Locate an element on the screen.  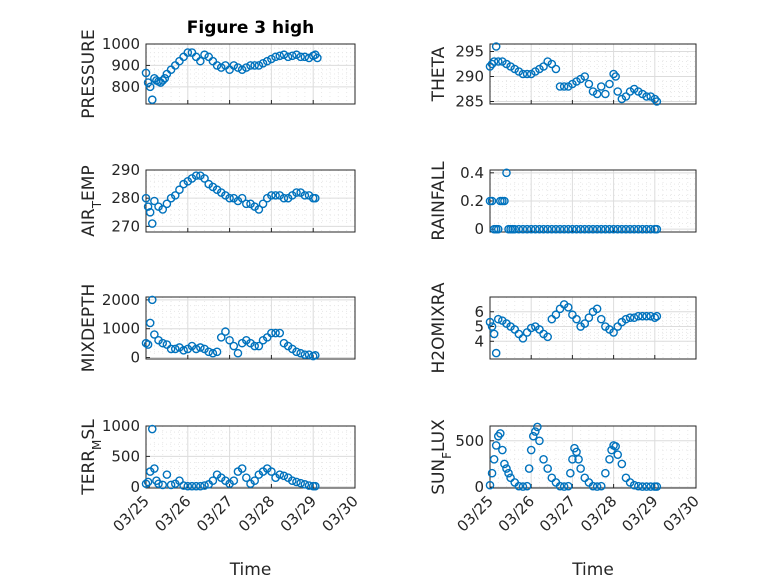
y-tick-label: 0 is located at coordinates (479, 229).